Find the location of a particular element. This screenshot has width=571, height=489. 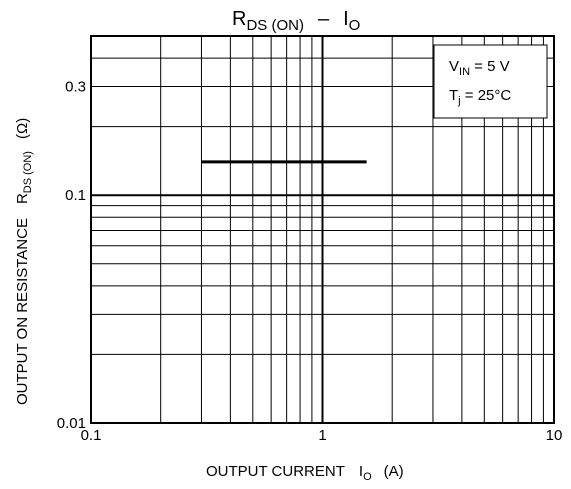

x-axis-label: OUTPUT CURRENT IO (A) is located at coordinates (305, 473).